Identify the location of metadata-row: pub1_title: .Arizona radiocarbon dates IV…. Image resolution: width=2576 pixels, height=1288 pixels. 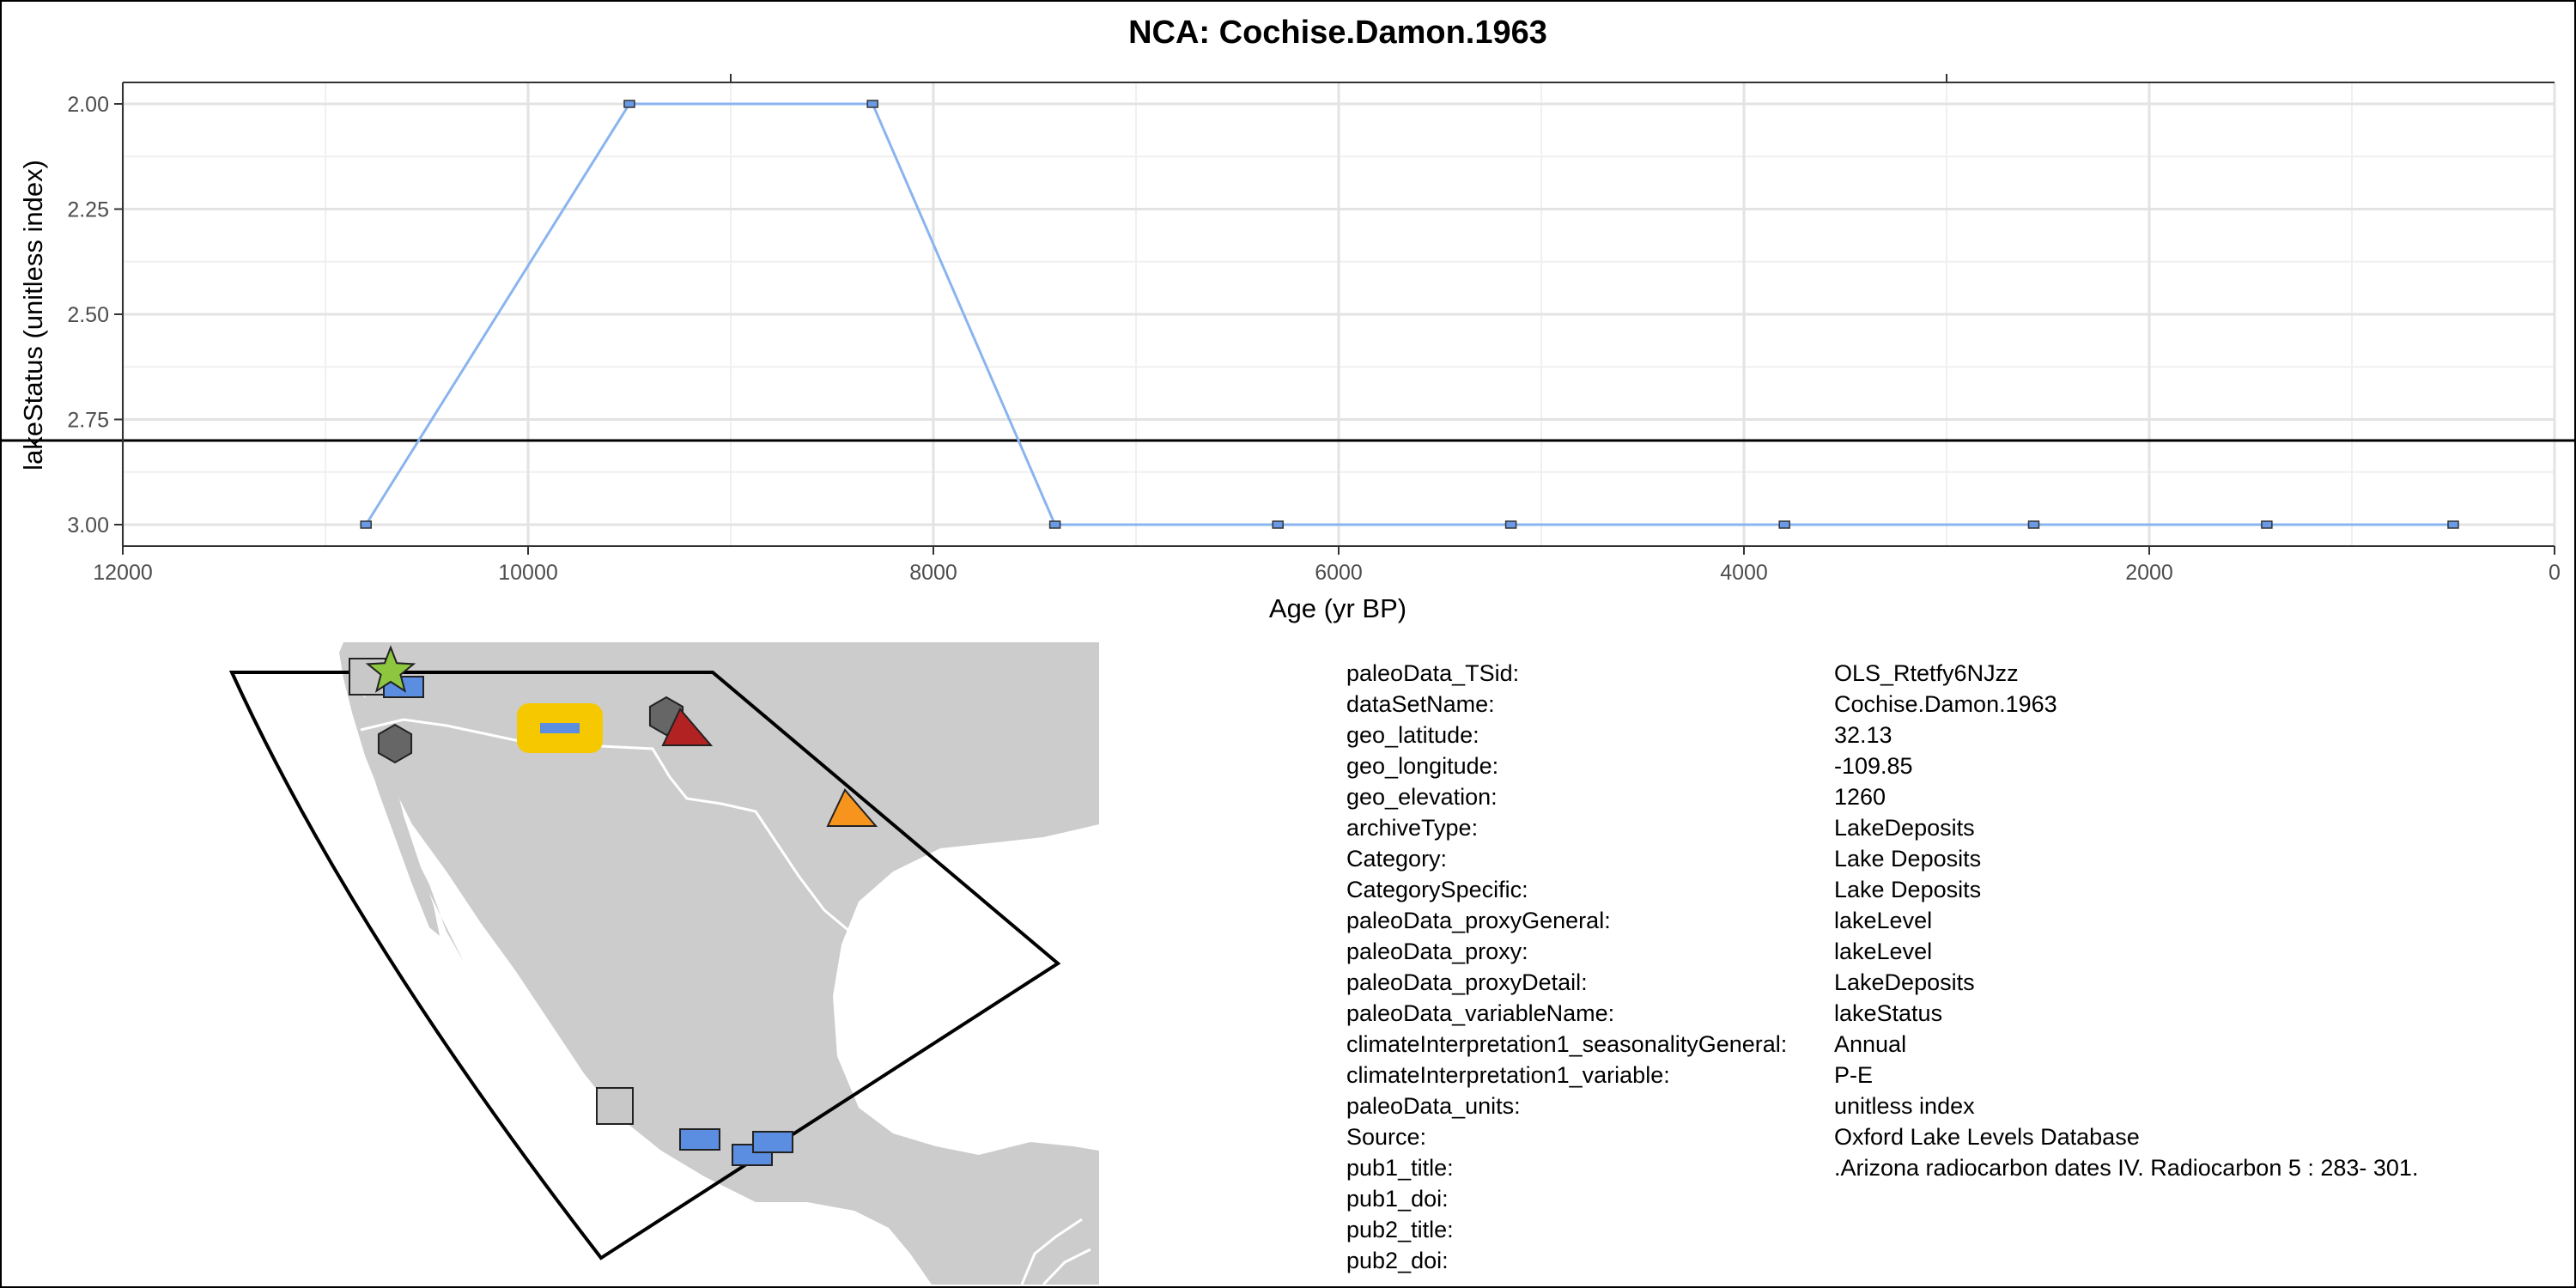
(1956, 1167).